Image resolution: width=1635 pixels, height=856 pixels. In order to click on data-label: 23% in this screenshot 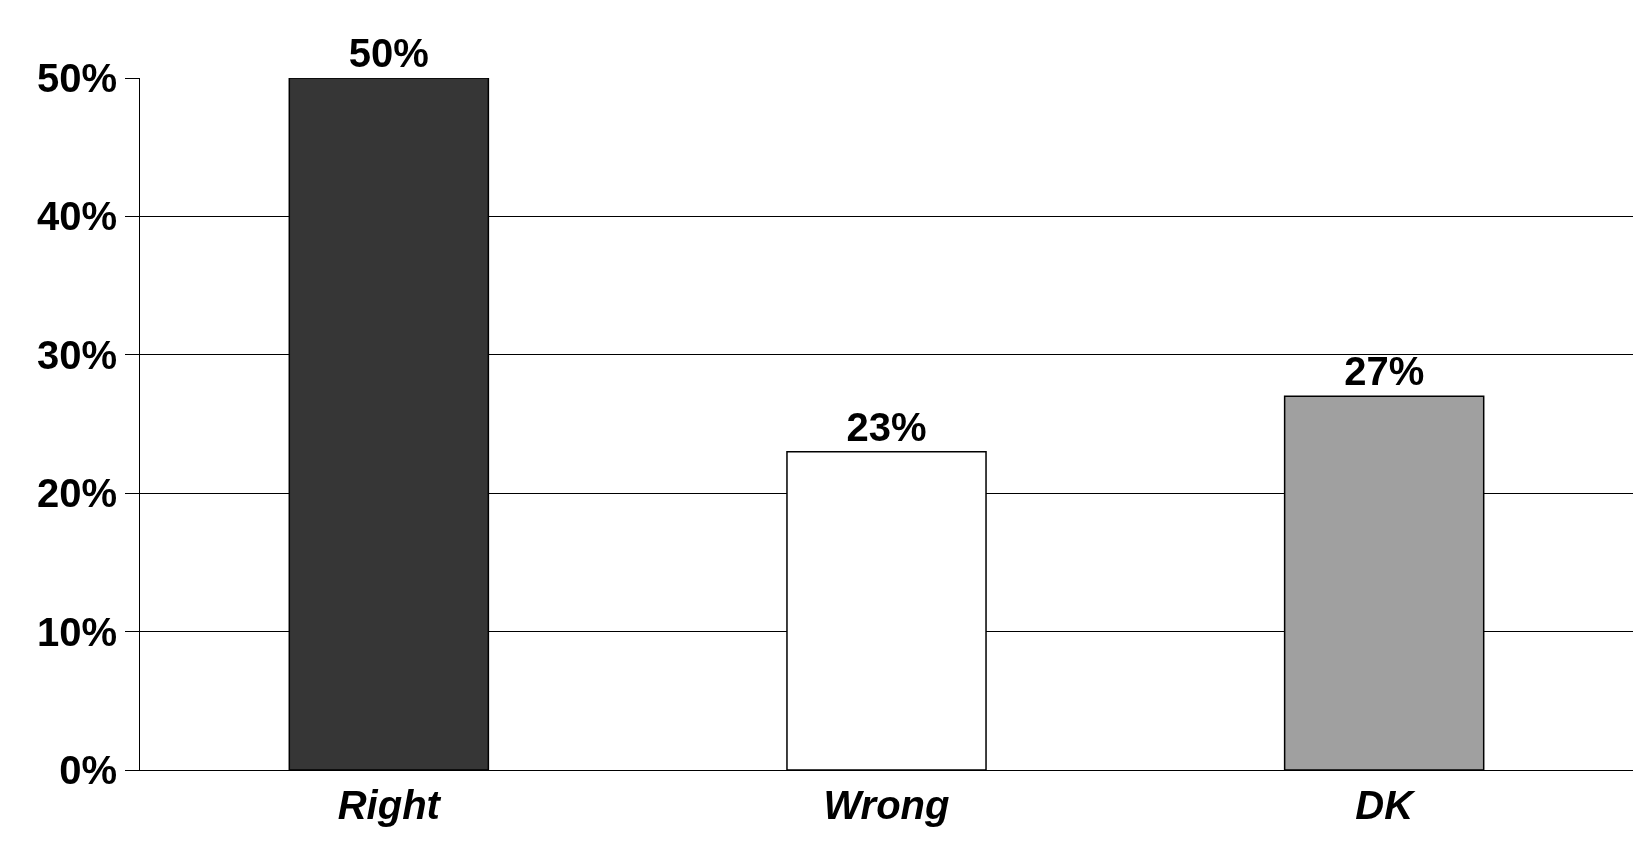, I will do `click(886, 426)`.